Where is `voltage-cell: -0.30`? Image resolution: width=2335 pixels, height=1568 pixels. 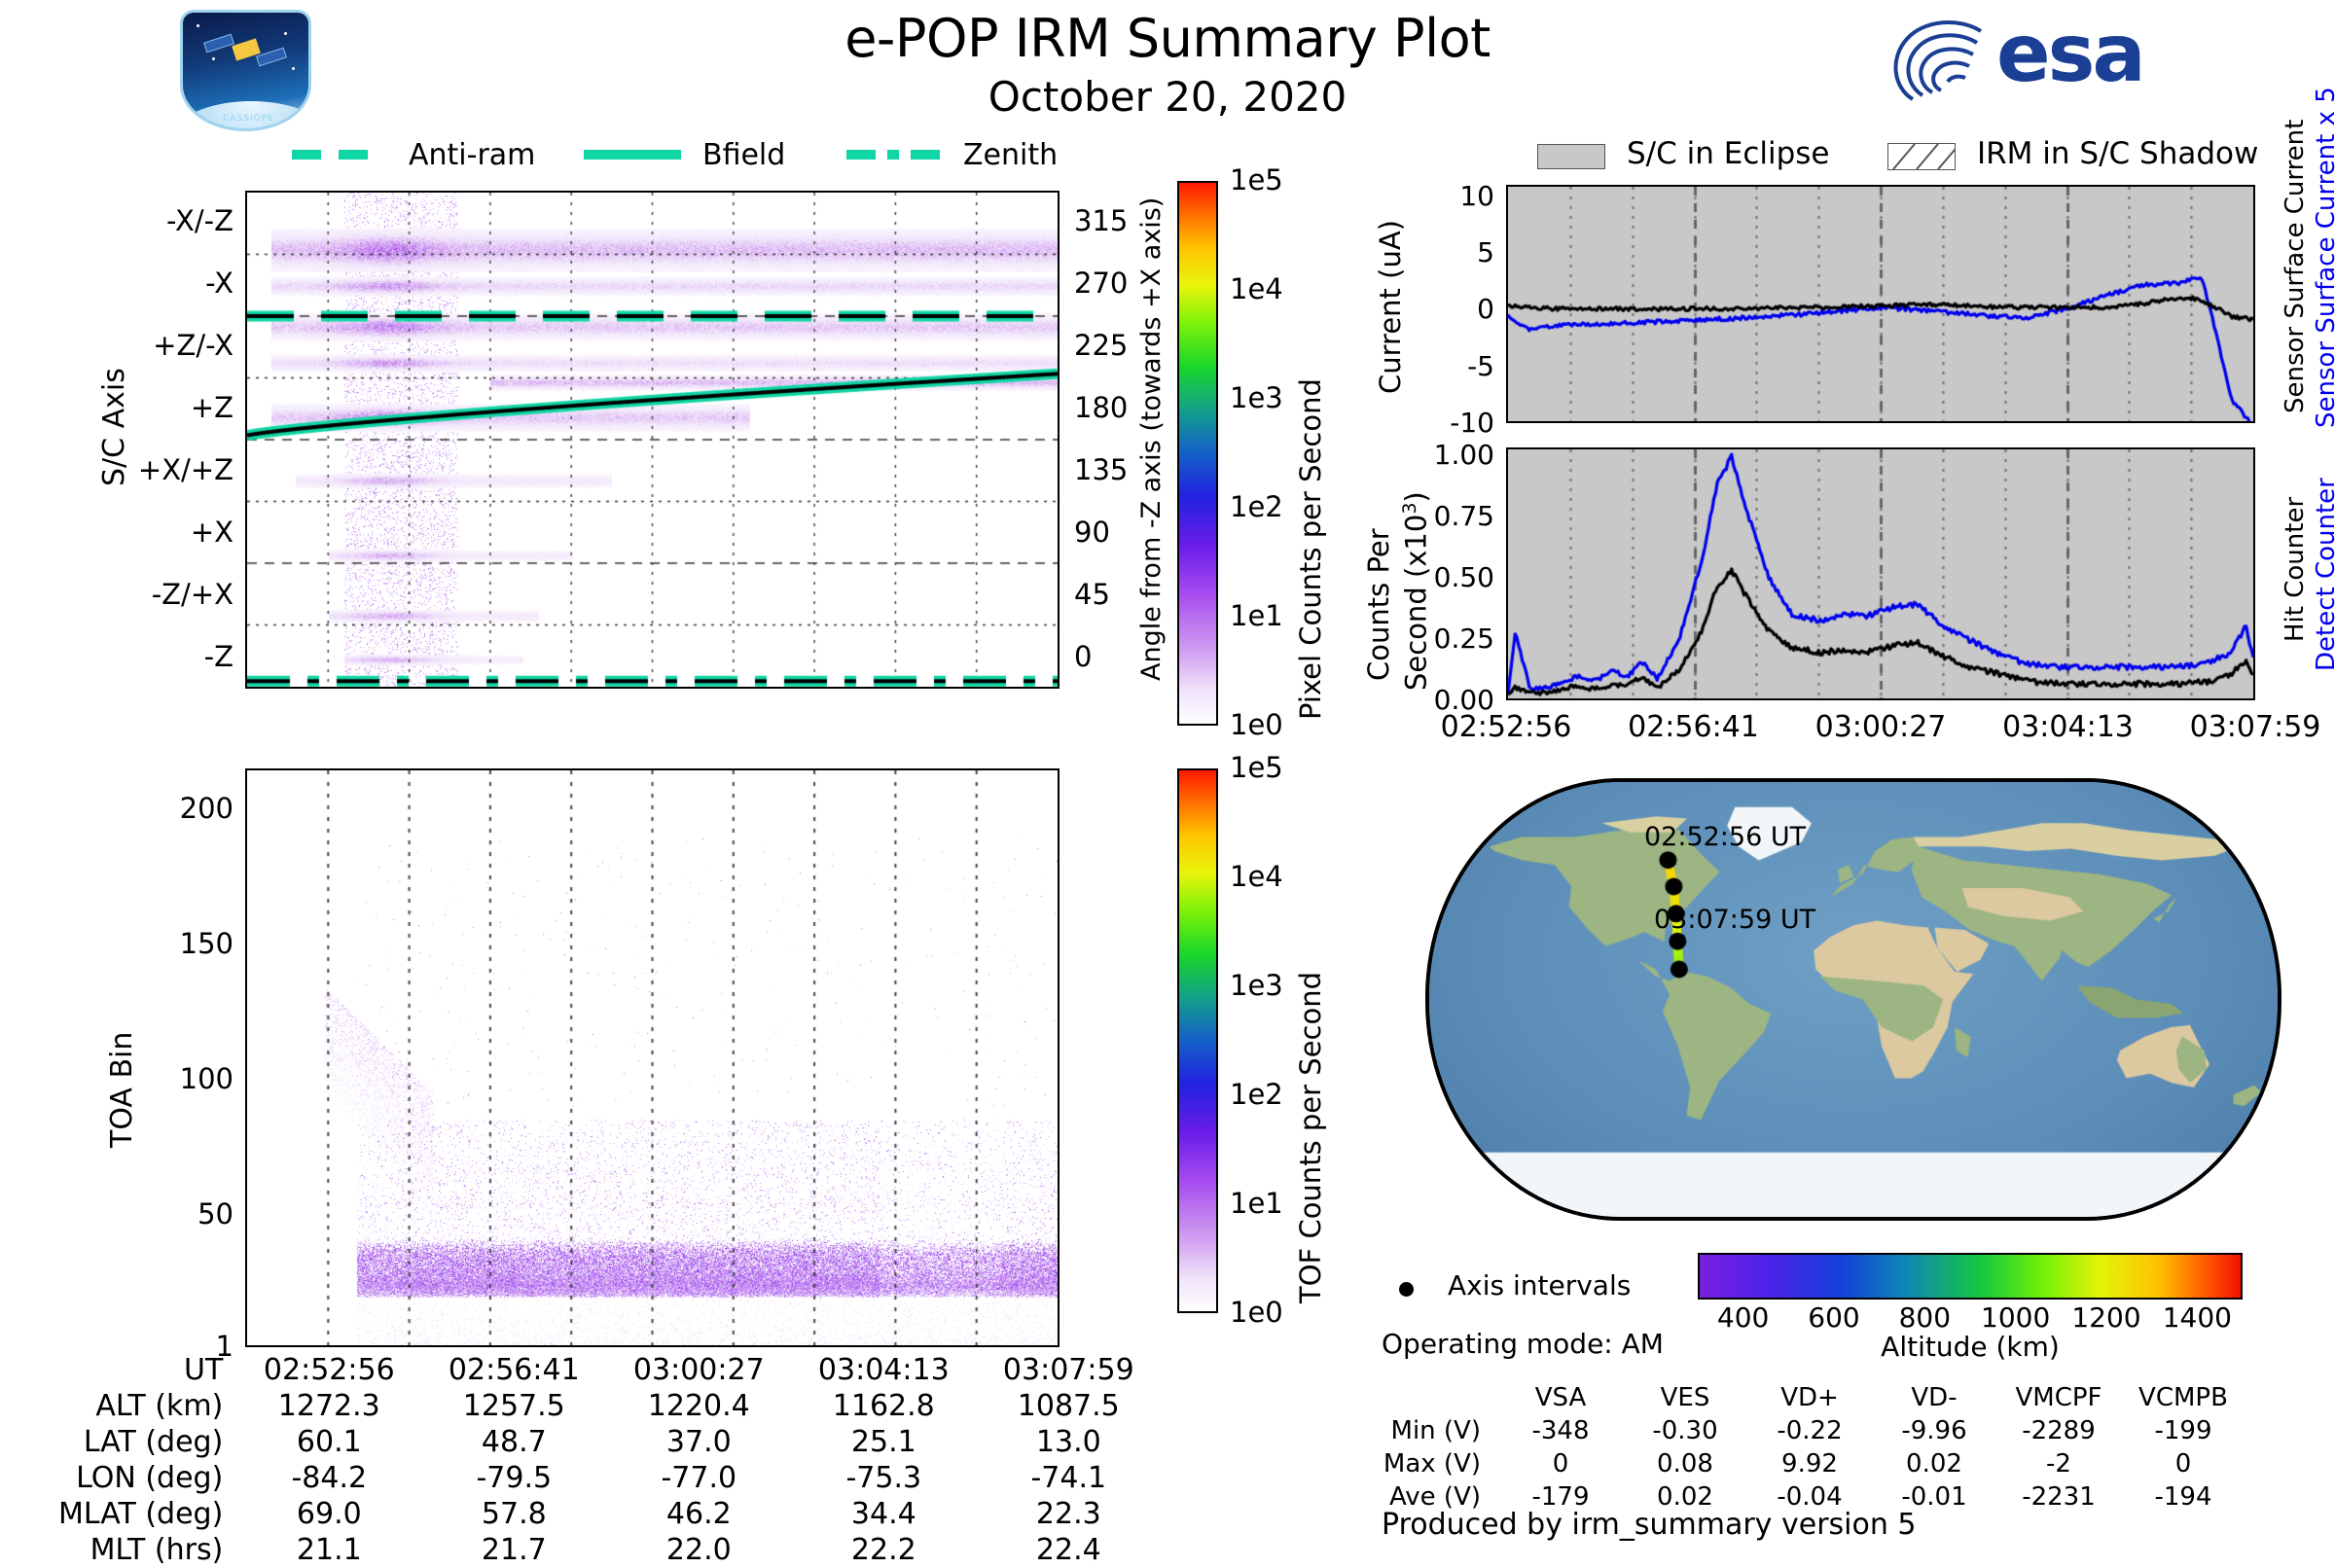 voltage-cell: -0.30 is located at coordinates (1685, 1431).